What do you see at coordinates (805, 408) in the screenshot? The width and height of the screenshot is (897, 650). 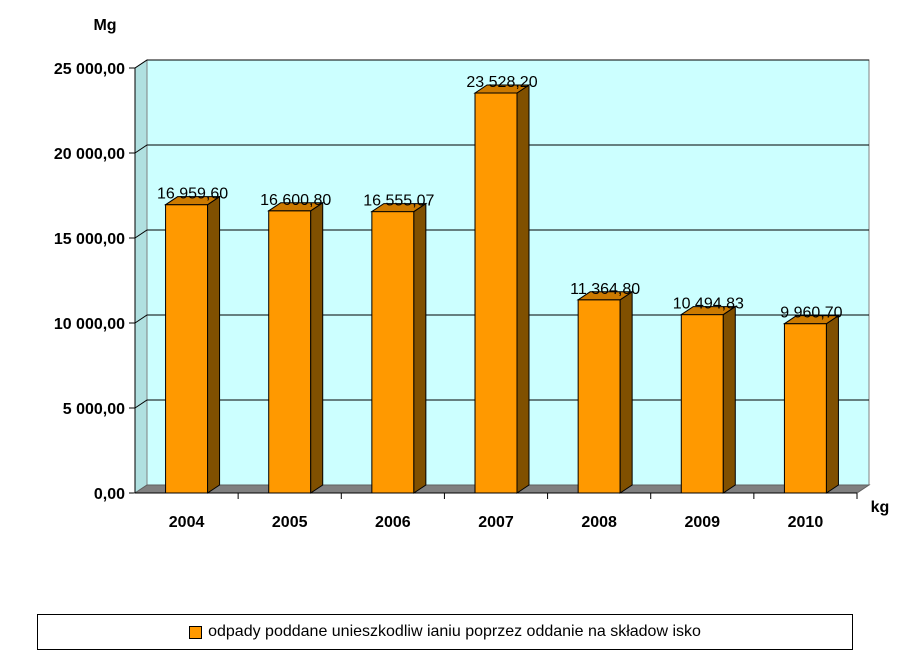 I see `bar-2010` at bounding box center [805, 408].